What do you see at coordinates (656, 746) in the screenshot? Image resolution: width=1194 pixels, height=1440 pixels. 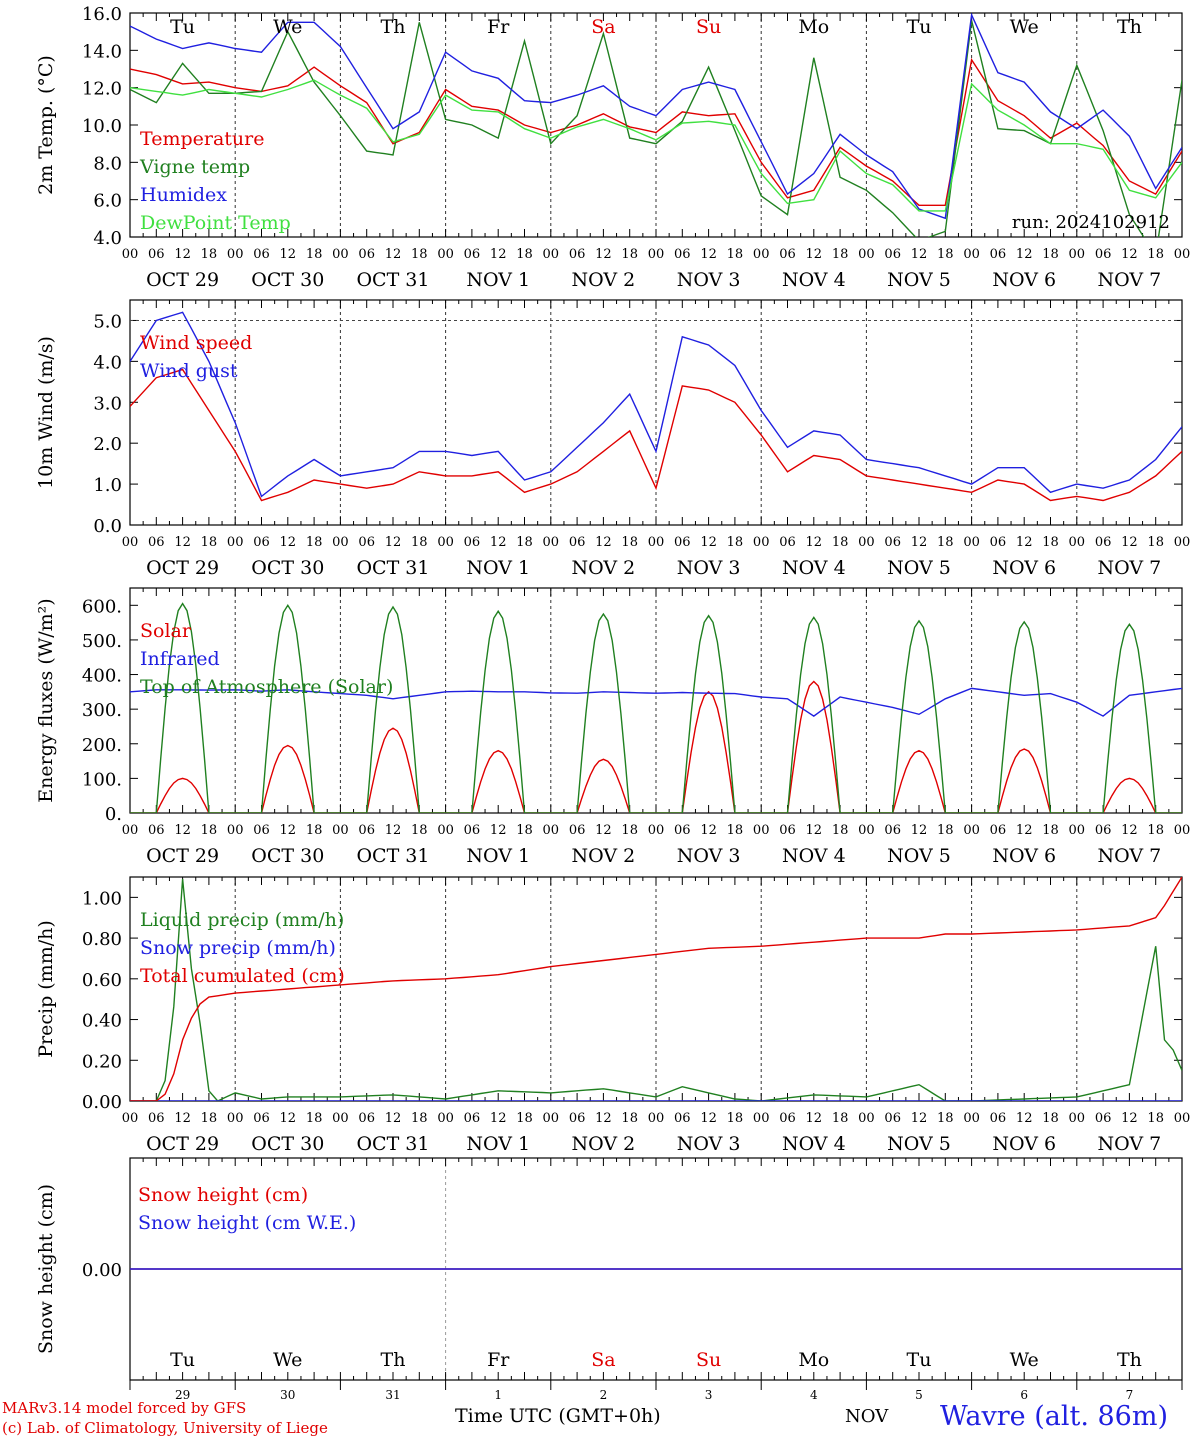 I see `series-line-solar` at bounding box center [656, 746].